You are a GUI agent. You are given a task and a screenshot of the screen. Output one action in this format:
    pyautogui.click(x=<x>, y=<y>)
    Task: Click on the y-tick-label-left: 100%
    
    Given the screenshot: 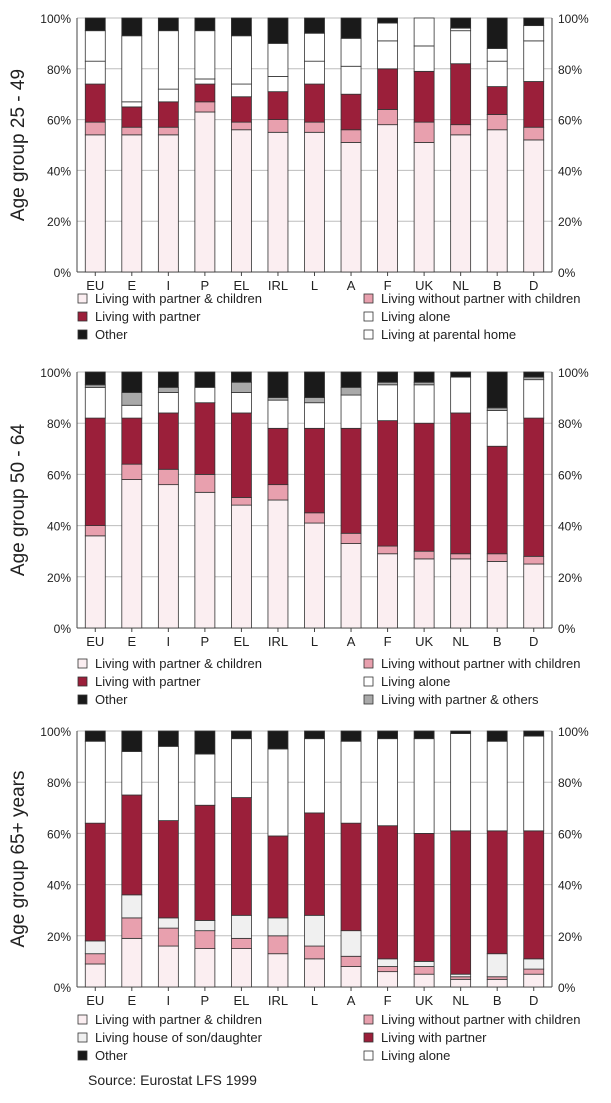 What is the action you would take?
    pyautogui.click(x=55, y=19)
    